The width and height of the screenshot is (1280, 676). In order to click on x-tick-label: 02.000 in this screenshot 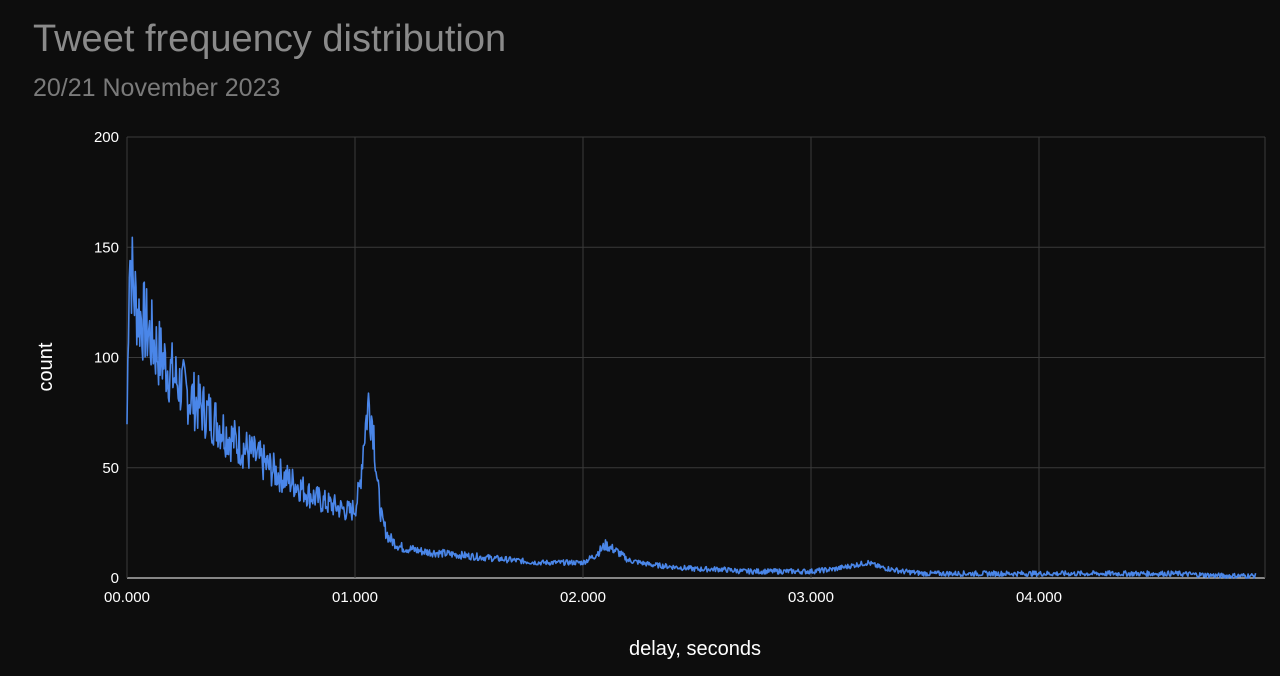, I will do `click(583, 597)`.